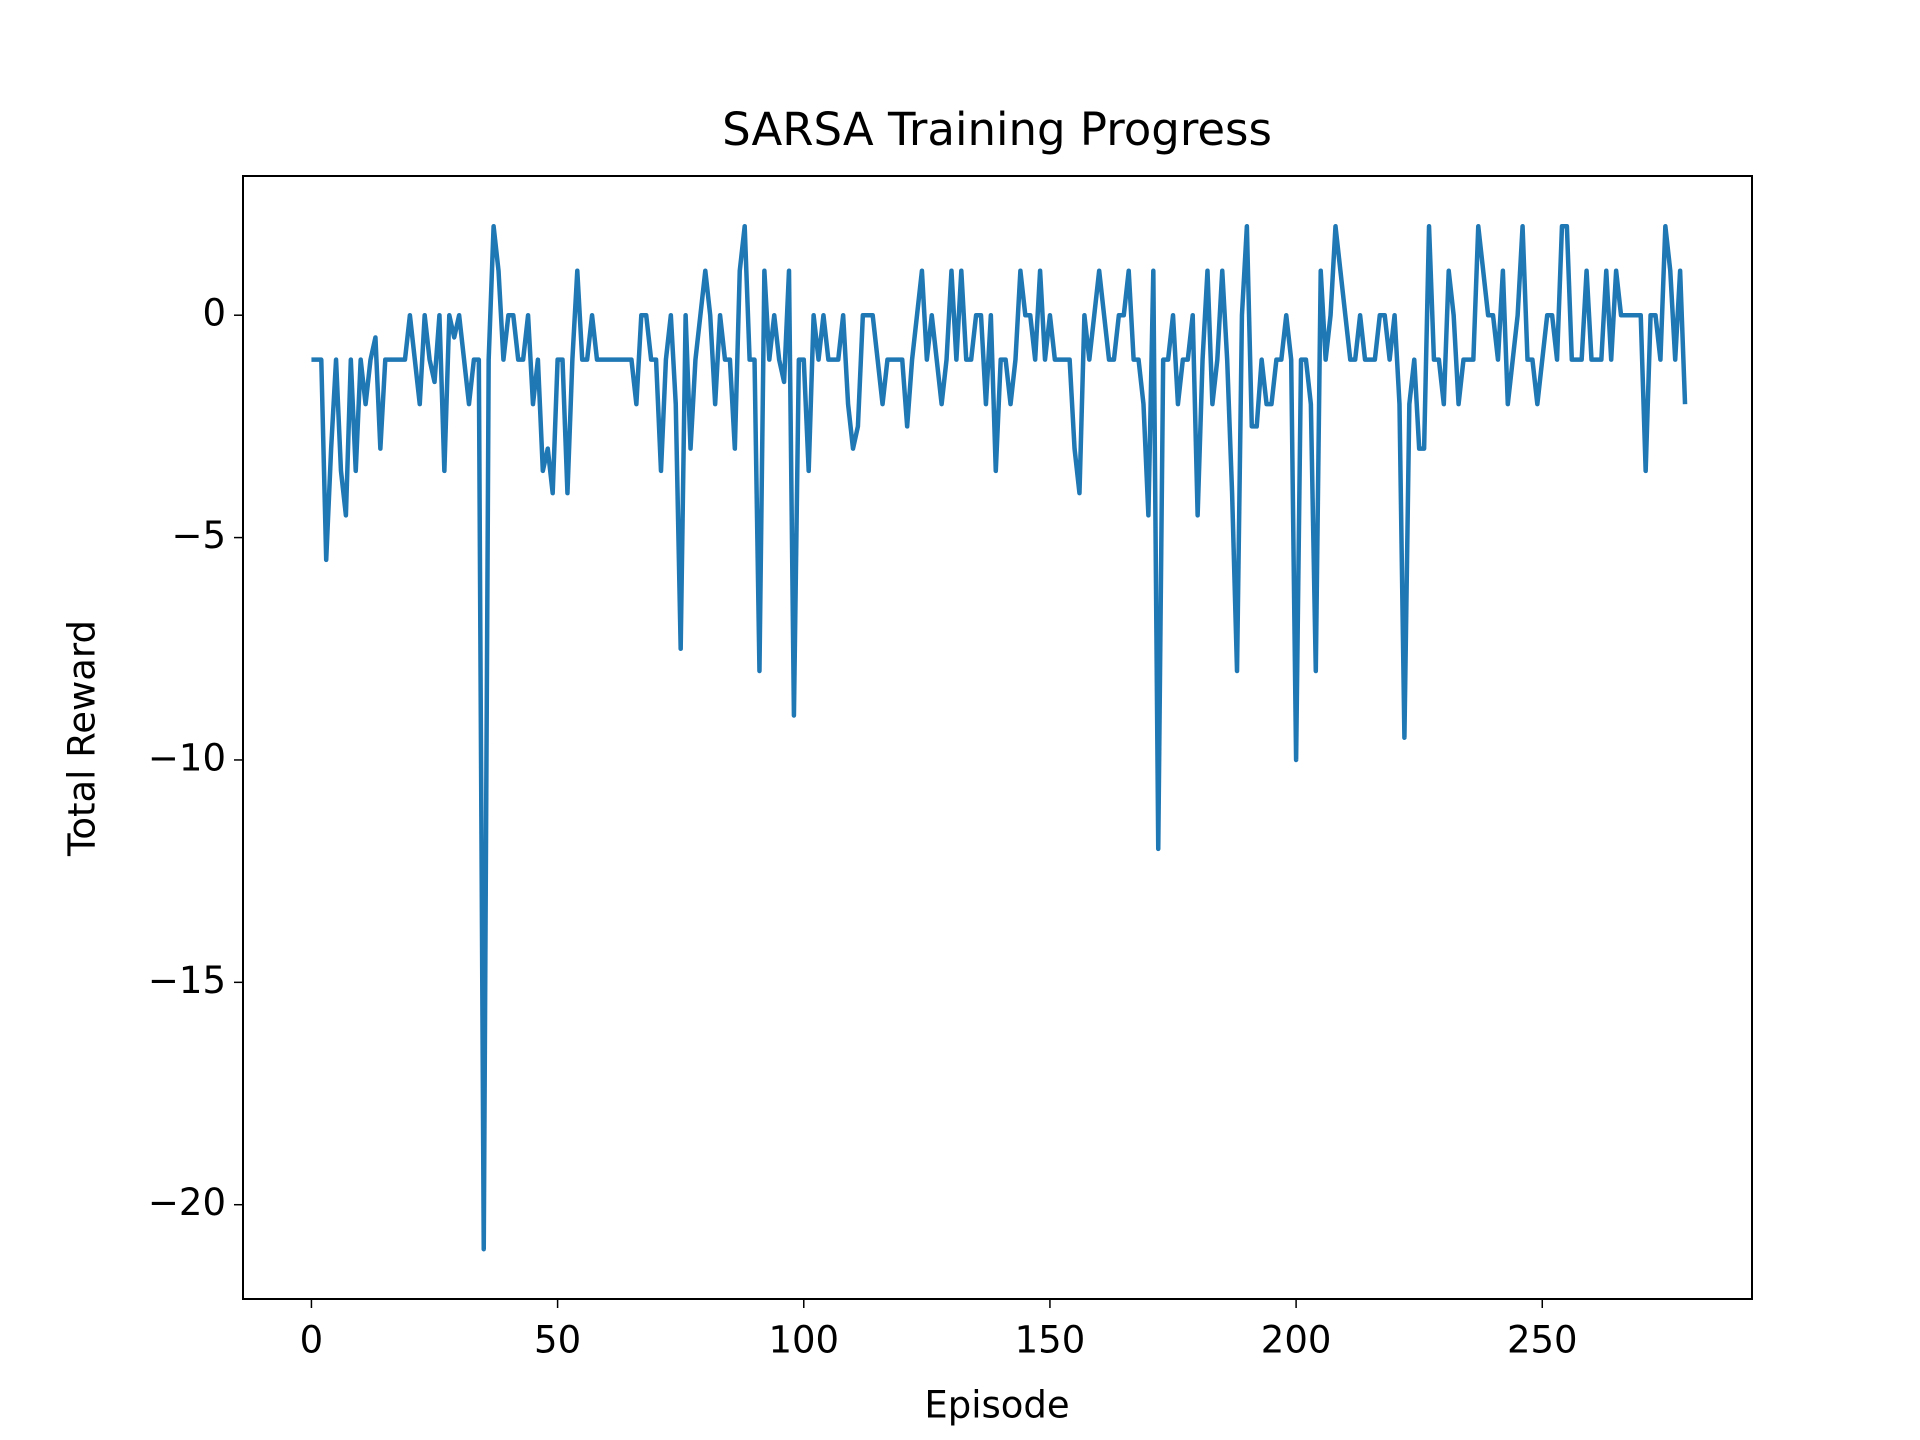  I want to click on x-tick-label: 250, so click(1542, 1340).